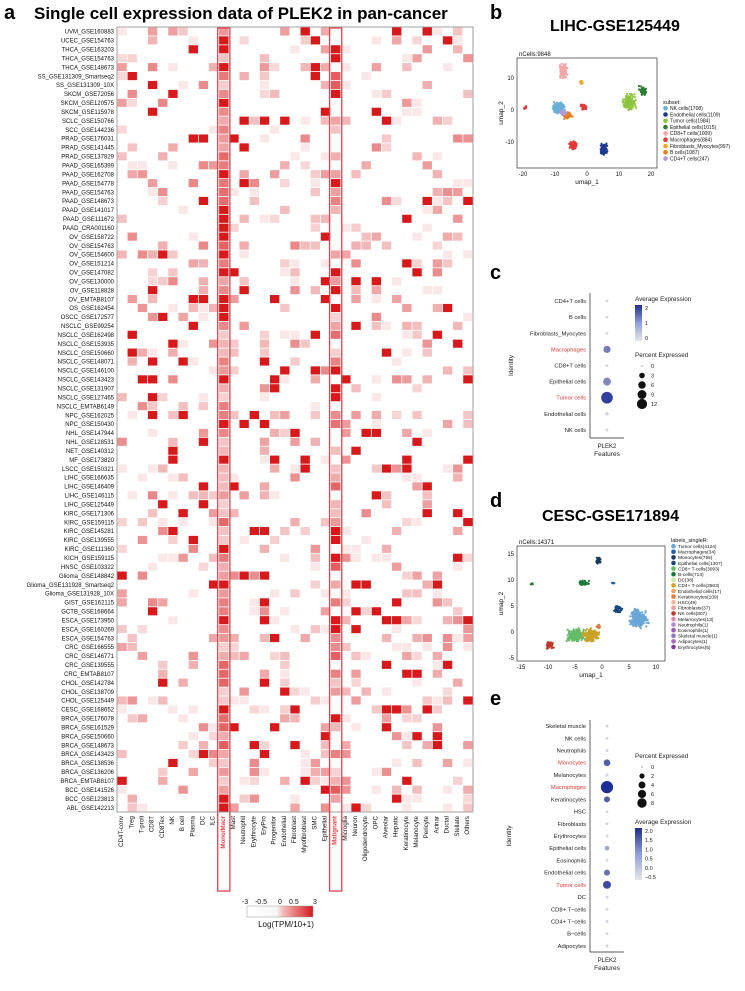  What do you see at coordinates (652, 386) in the screenshot?
I see `size-legend-label: 6` at bounding box center [652, 386].